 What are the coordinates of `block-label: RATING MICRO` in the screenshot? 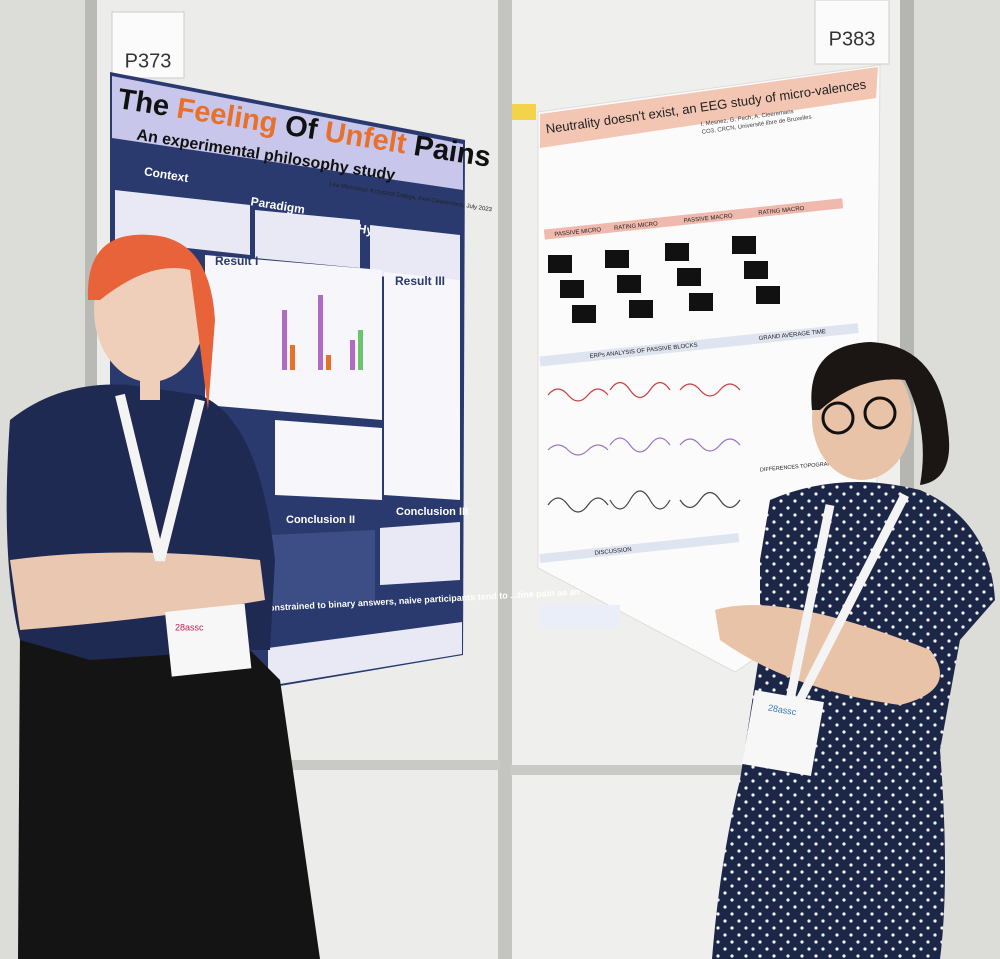 It's located at (636, 226).